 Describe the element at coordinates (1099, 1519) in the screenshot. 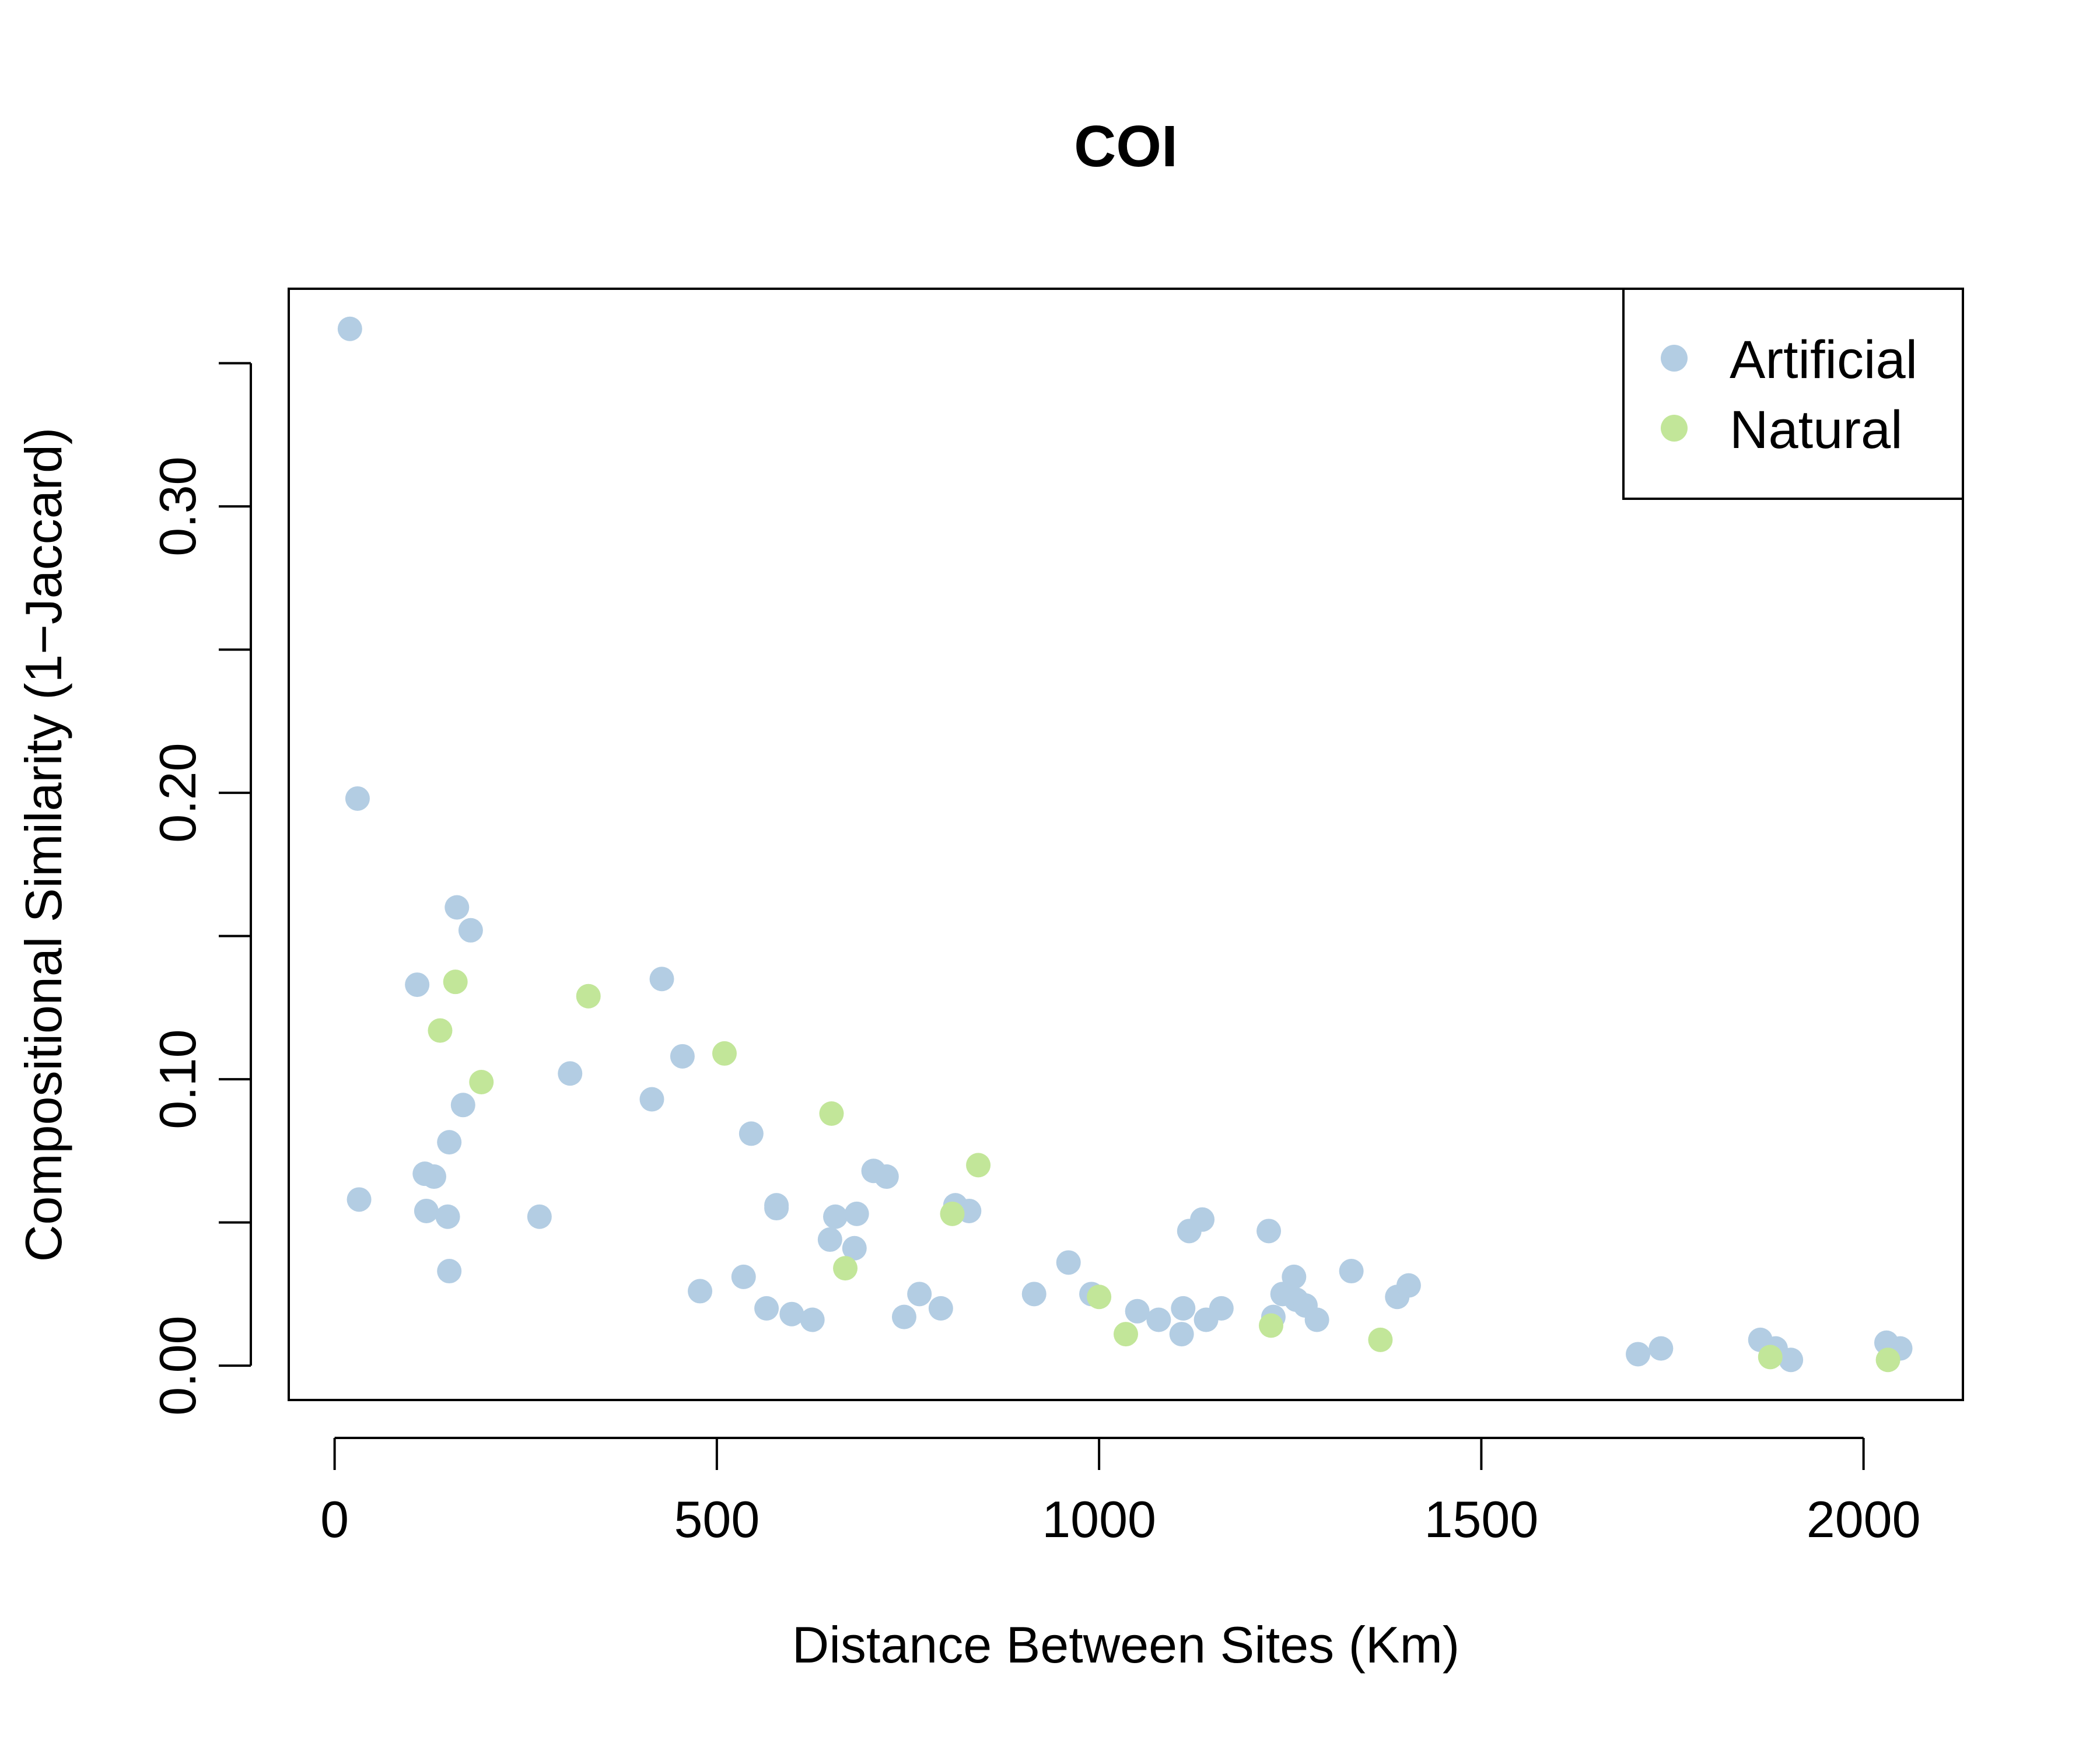

I see `x-tick-label: 1000` at that location.